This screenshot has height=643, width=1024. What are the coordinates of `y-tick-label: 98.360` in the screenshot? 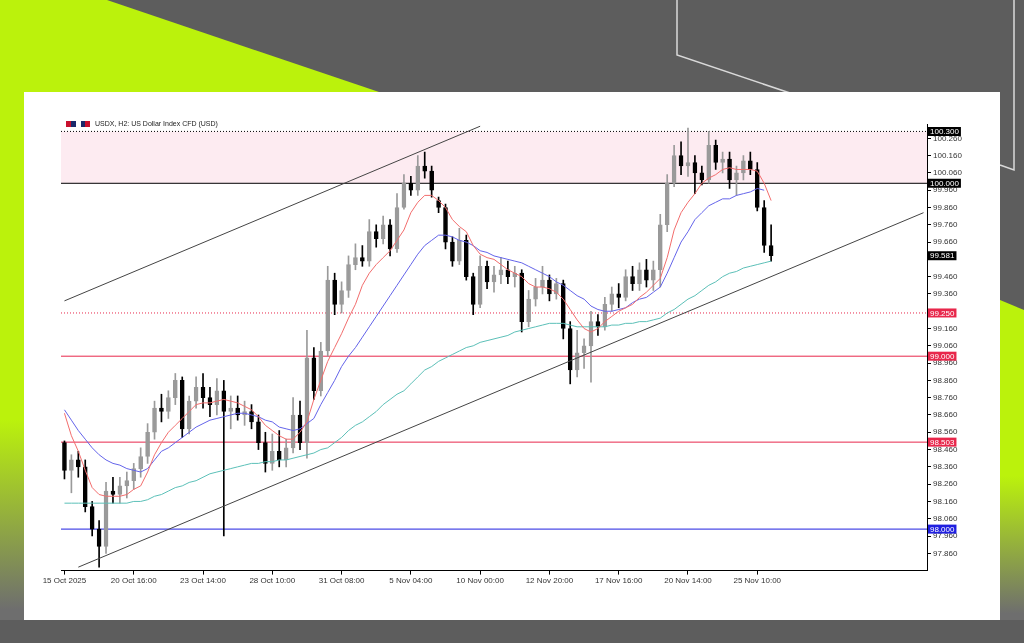 It's located at (946, 467).